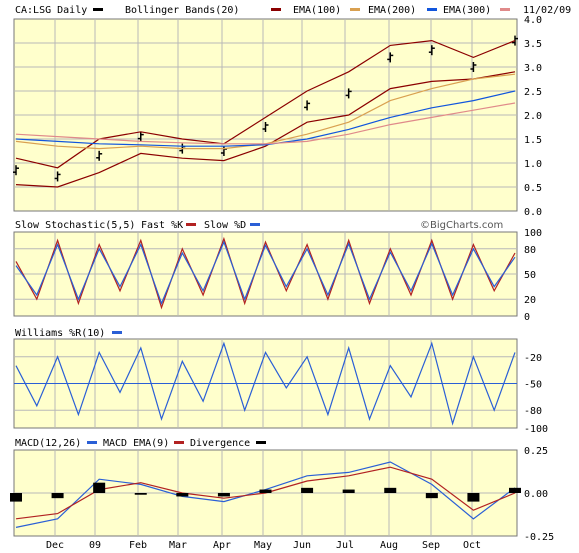 The width and height of the screenshot is (579, 553). What do you see at coordinates (536, 429) in the screenshot?
I see `y-tick-williams-3: -100` at bounding box center [536, 429].